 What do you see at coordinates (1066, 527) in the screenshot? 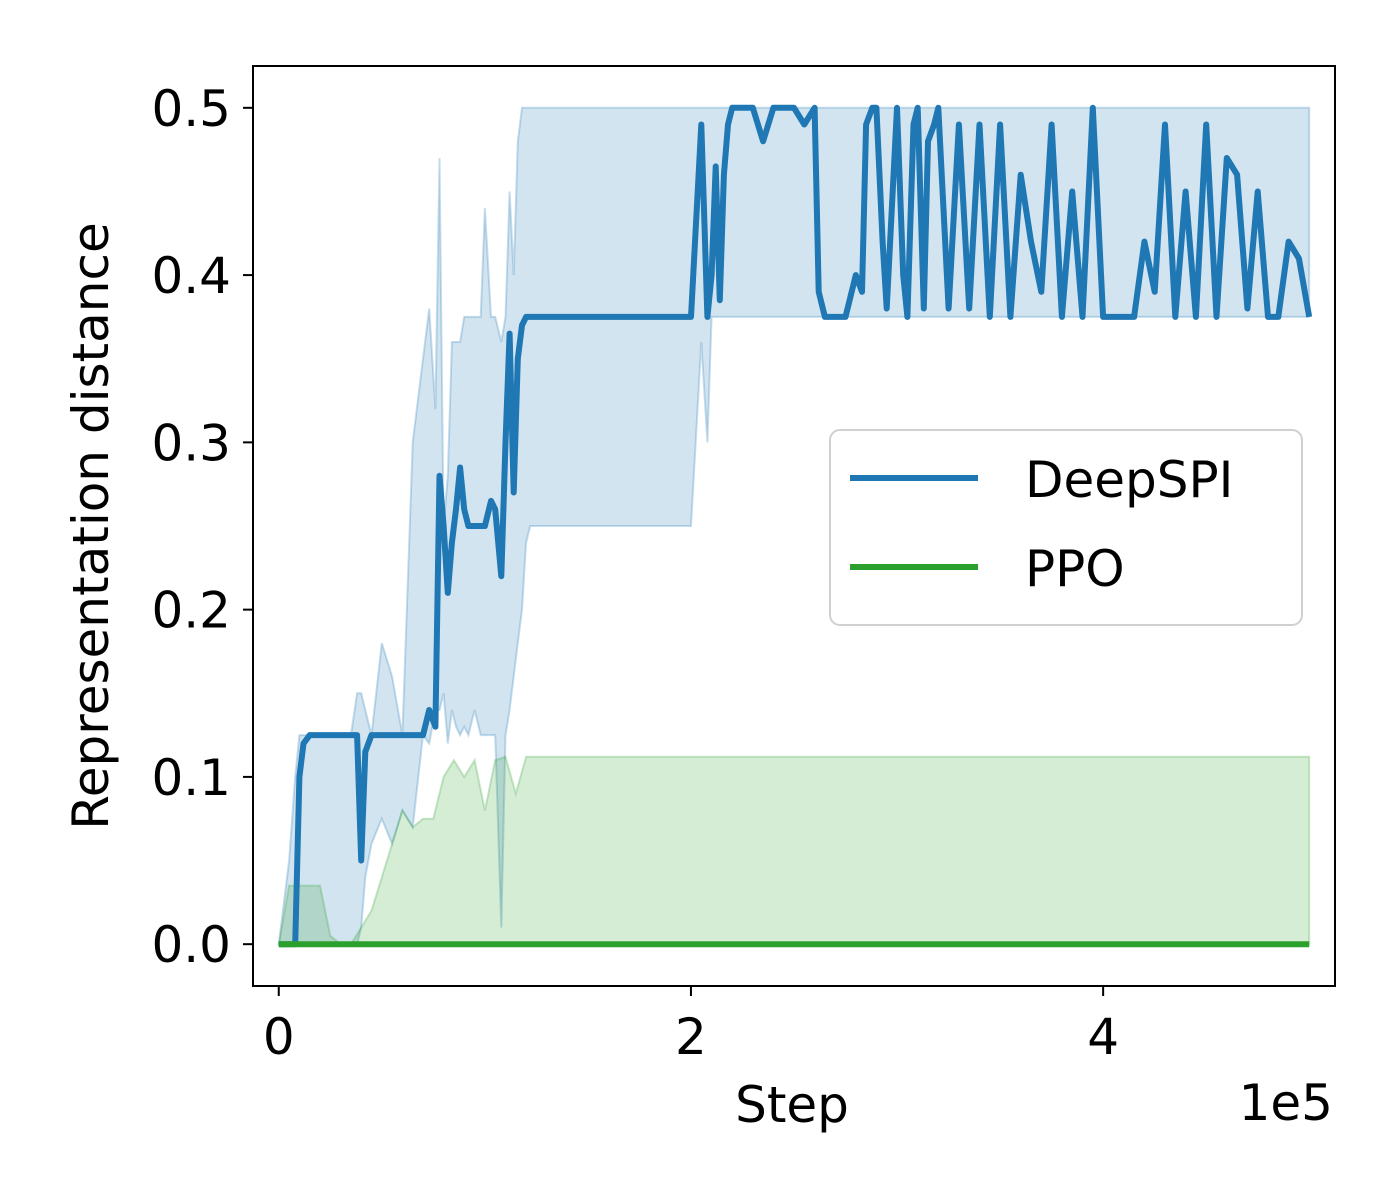
I see `legend: DeepSPI PPO` at bounding box center [1066, 527].